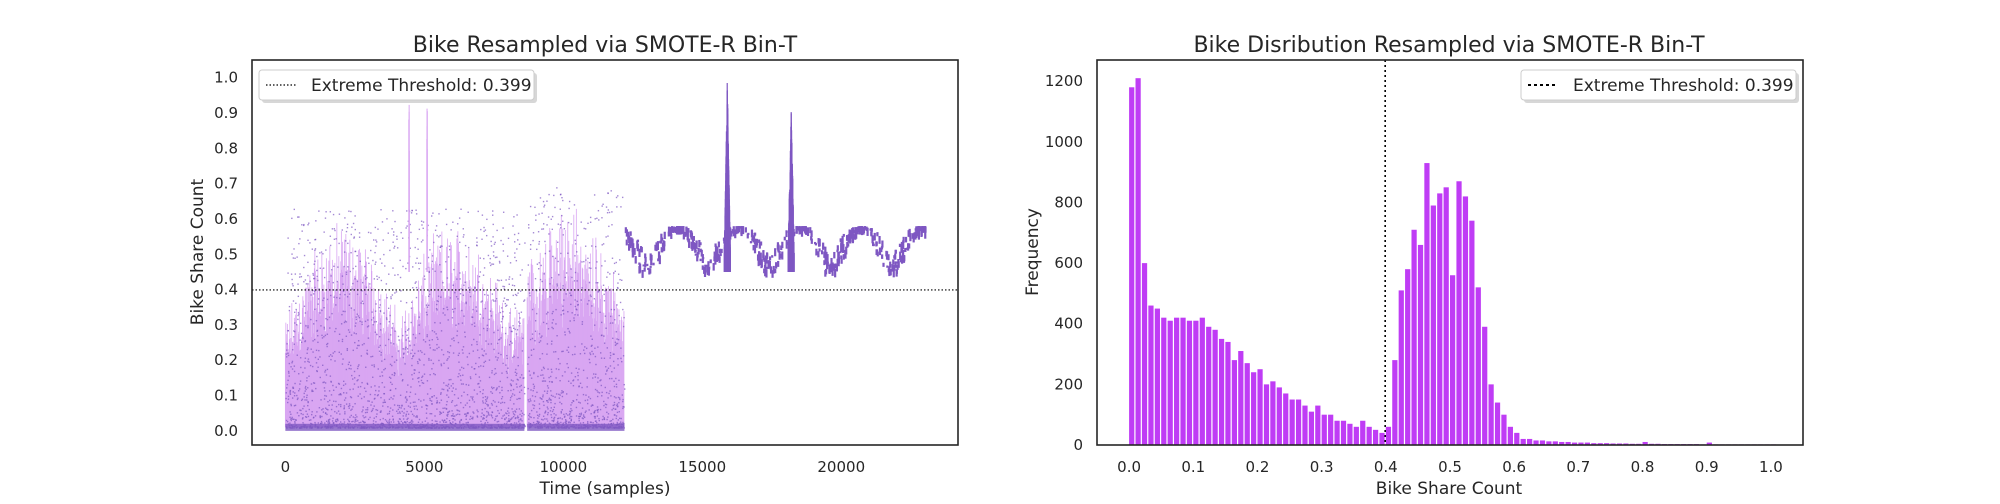 The image size is (2000, 504). I want to click on right-x-tick-label: 0.1, so click(1193, 467).